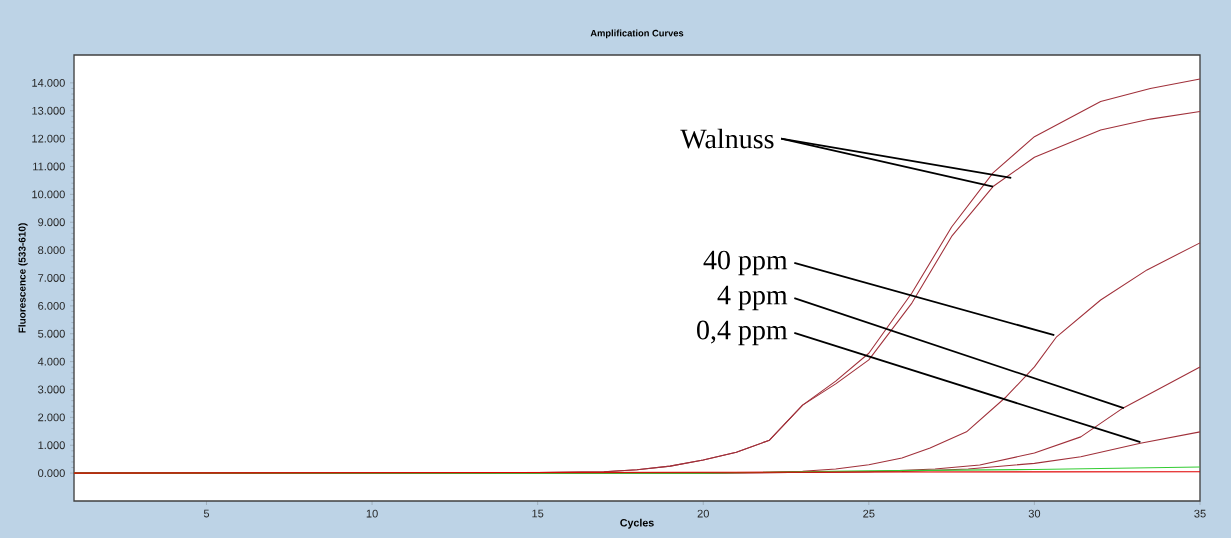 Image resolution: width=1231 pixels, height=538 pixels. I want to click on annotation: 40 ppm, so click(745, 263).